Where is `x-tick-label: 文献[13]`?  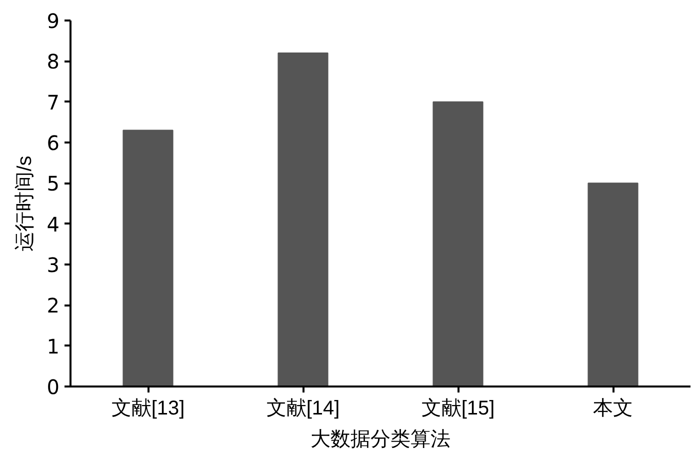
x-tick-label: 文献[13] is located at coordinates (148, 409).